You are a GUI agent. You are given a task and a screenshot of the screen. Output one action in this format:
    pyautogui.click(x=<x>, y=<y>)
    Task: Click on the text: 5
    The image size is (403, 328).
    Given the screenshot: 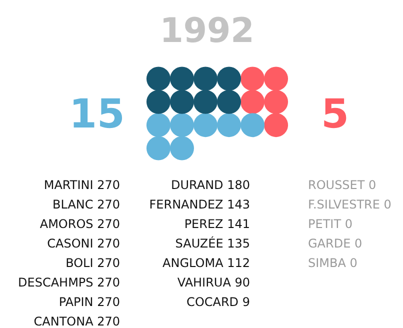 What is the action you would take?
    pyautogui.click(x=335, y=114)
    